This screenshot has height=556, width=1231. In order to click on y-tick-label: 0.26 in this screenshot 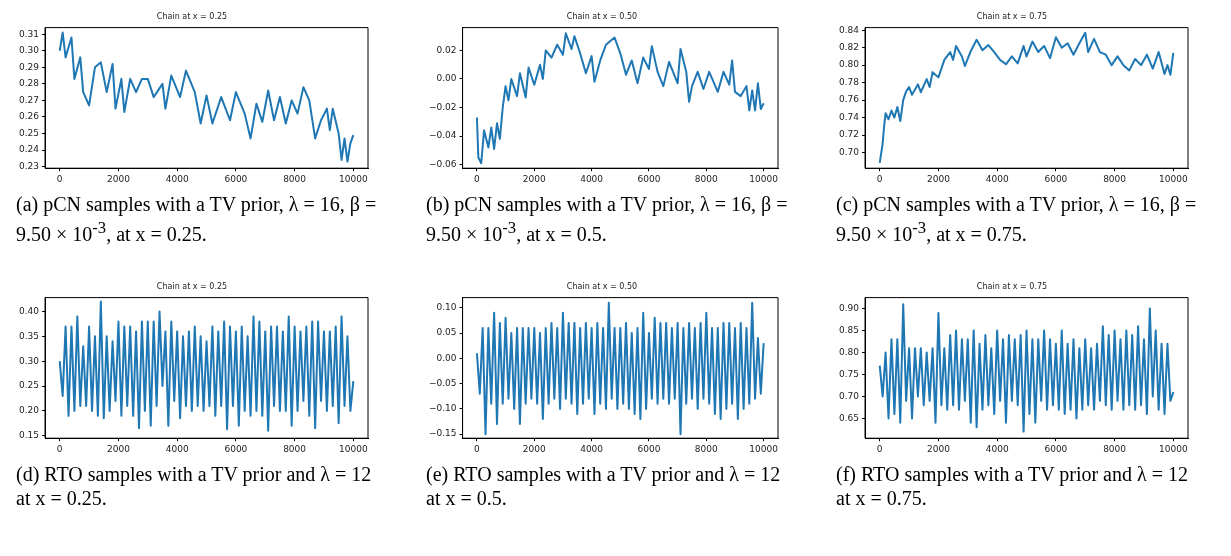, I will do `click(29, 116)`.